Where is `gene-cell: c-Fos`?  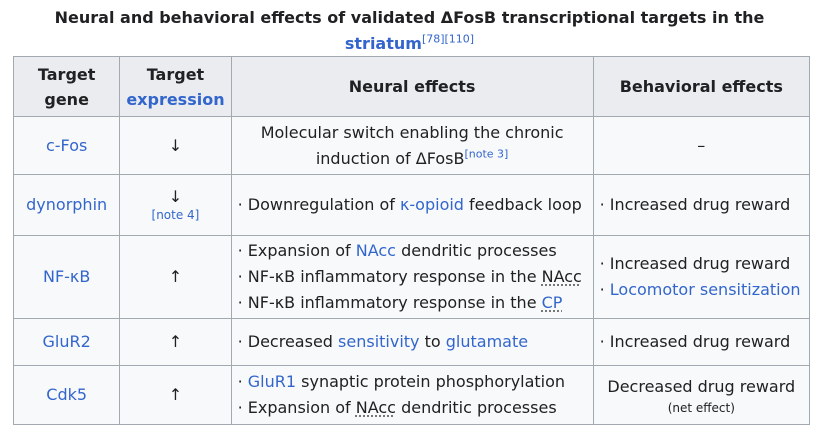
gene-cell: c-Fos is located at coordinates (66, 145).